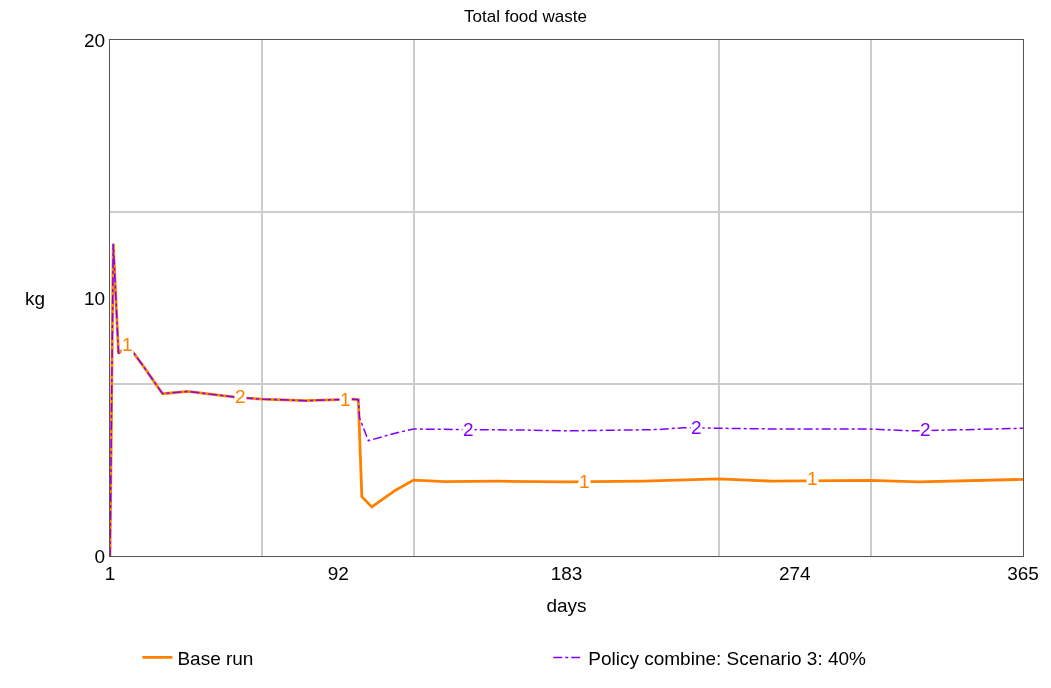 This screenshot has height=688, width=1051. What do you see at coordinates (566, 605) in the screenshot?
I see `x-axis-title: days` at bounding box center [566, 605].